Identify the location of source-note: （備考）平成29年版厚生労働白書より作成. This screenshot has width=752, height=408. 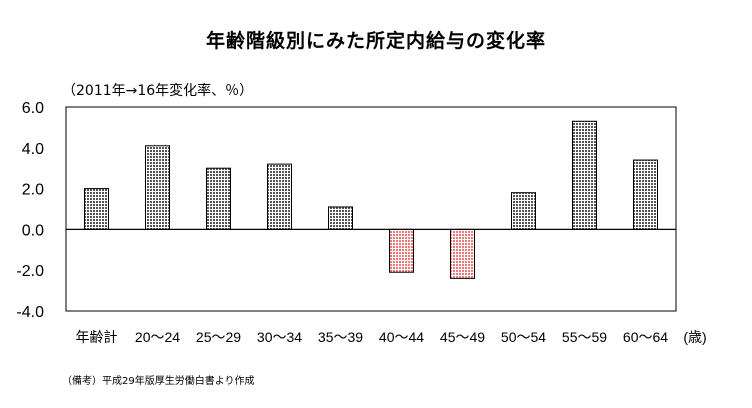
(158, 381).